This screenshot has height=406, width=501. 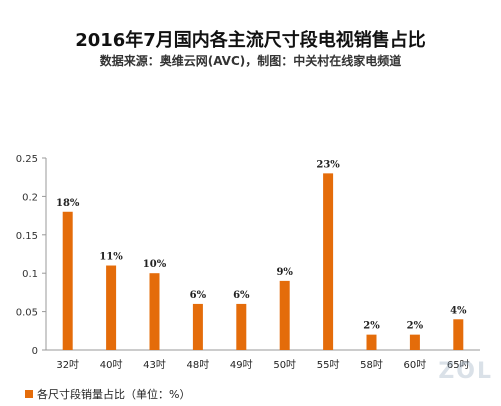 What do you see at coordinates (30, 274) in the screenshot?
I see `y-tick-label: 0.1` at bounding box center [30, 274].